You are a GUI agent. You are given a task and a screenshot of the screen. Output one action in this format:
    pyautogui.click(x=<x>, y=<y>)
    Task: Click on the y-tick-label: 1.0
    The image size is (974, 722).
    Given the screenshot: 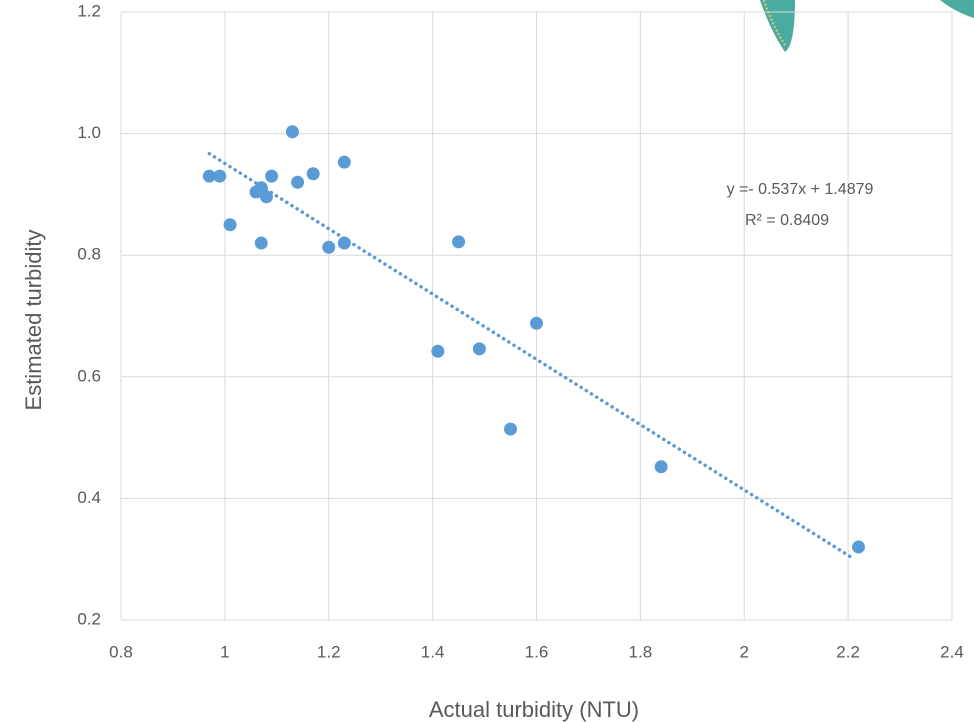 What is the action you would take?
    pyautogui.click(x=89, y=132)
    